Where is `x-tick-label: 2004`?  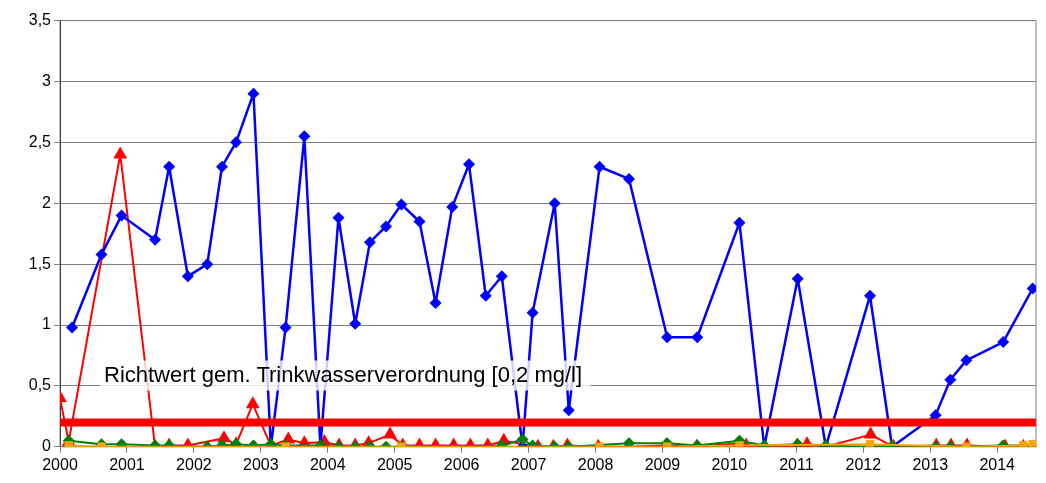
x-tick-label: 2004 is located at coordinates (327, 464).